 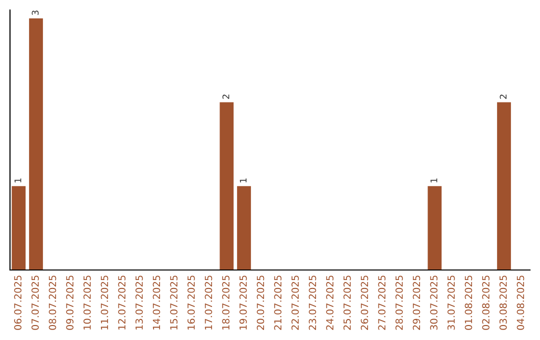 I want to click on x-tick-label: 02.08.2025, so click(x=486, y=303).